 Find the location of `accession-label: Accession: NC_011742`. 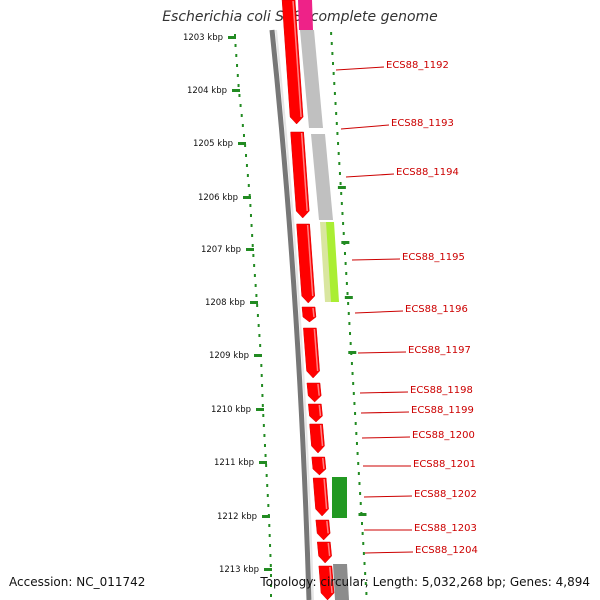

accession-label: Accession: NC_011742 is located at coordinates (77, 582).